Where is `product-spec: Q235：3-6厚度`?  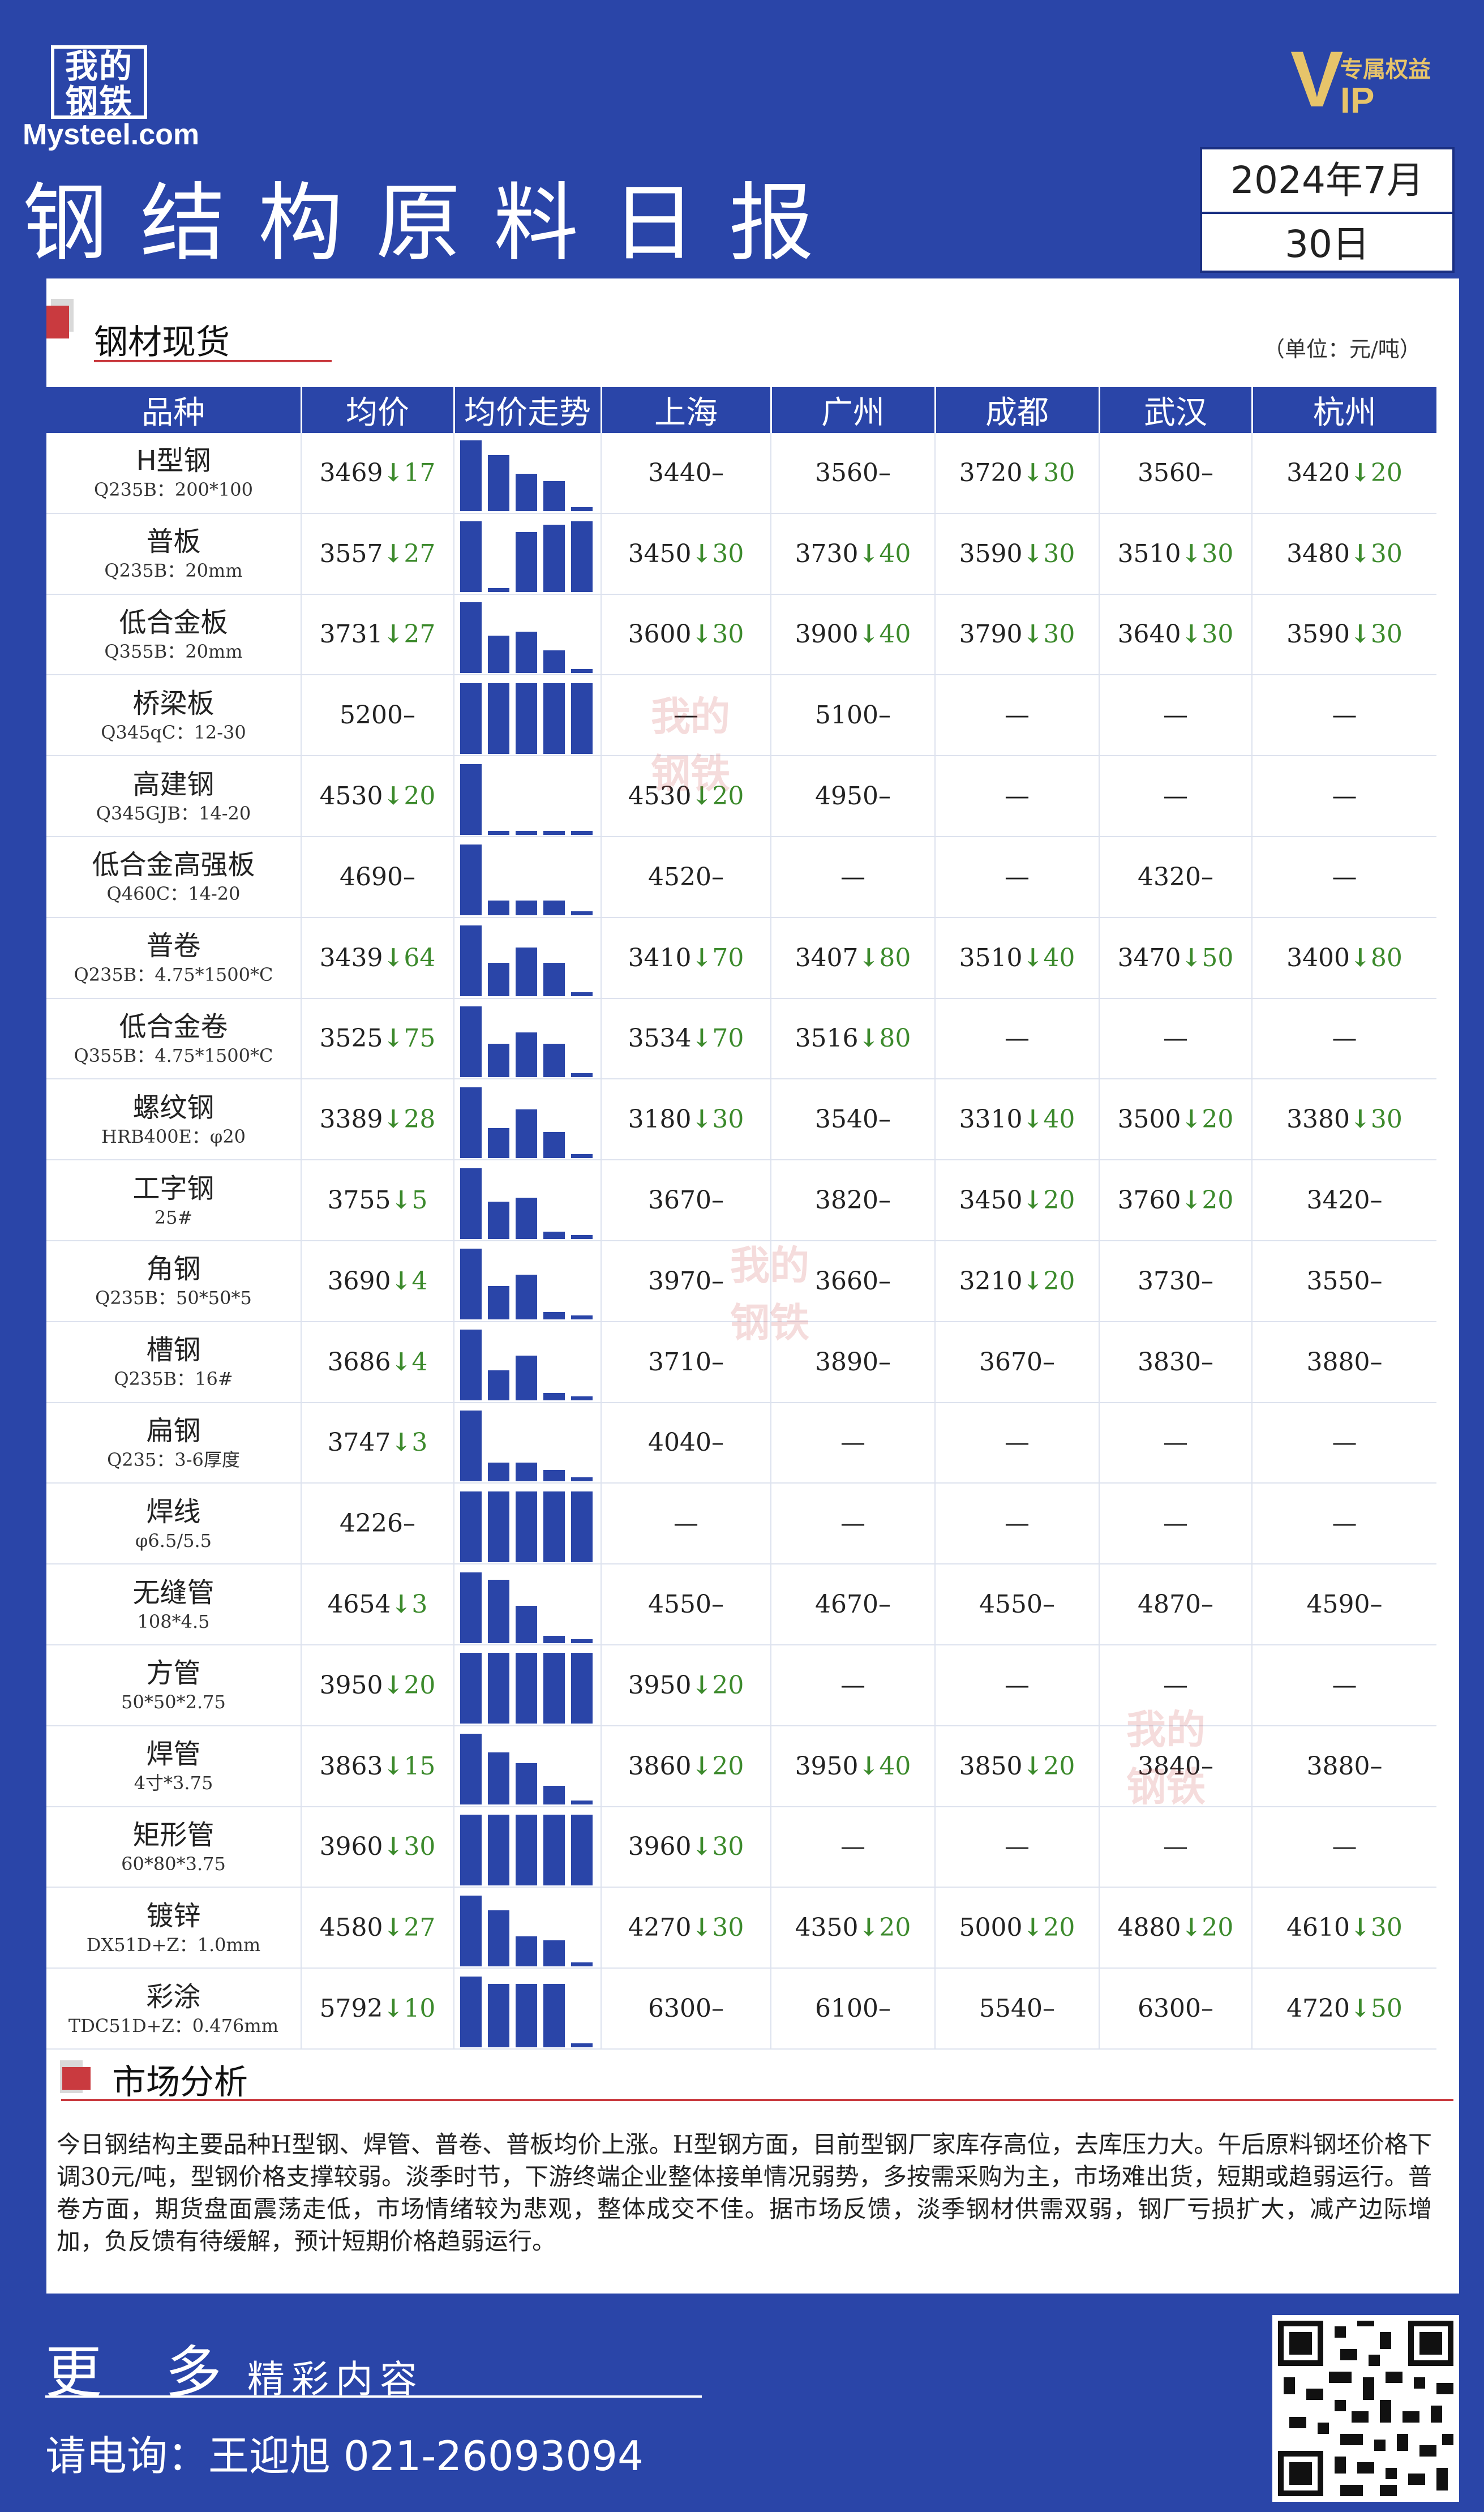
product-spec: Q235：3-6厚度 is located at coordinates (173, 1460).